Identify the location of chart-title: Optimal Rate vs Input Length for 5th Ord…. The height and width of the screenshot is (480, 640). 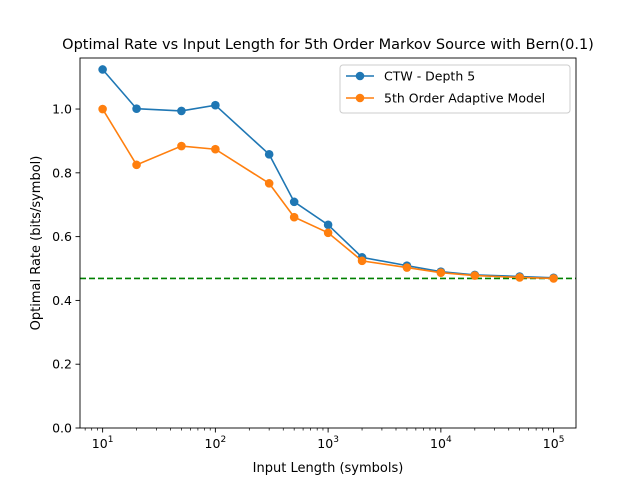
(328, 45).